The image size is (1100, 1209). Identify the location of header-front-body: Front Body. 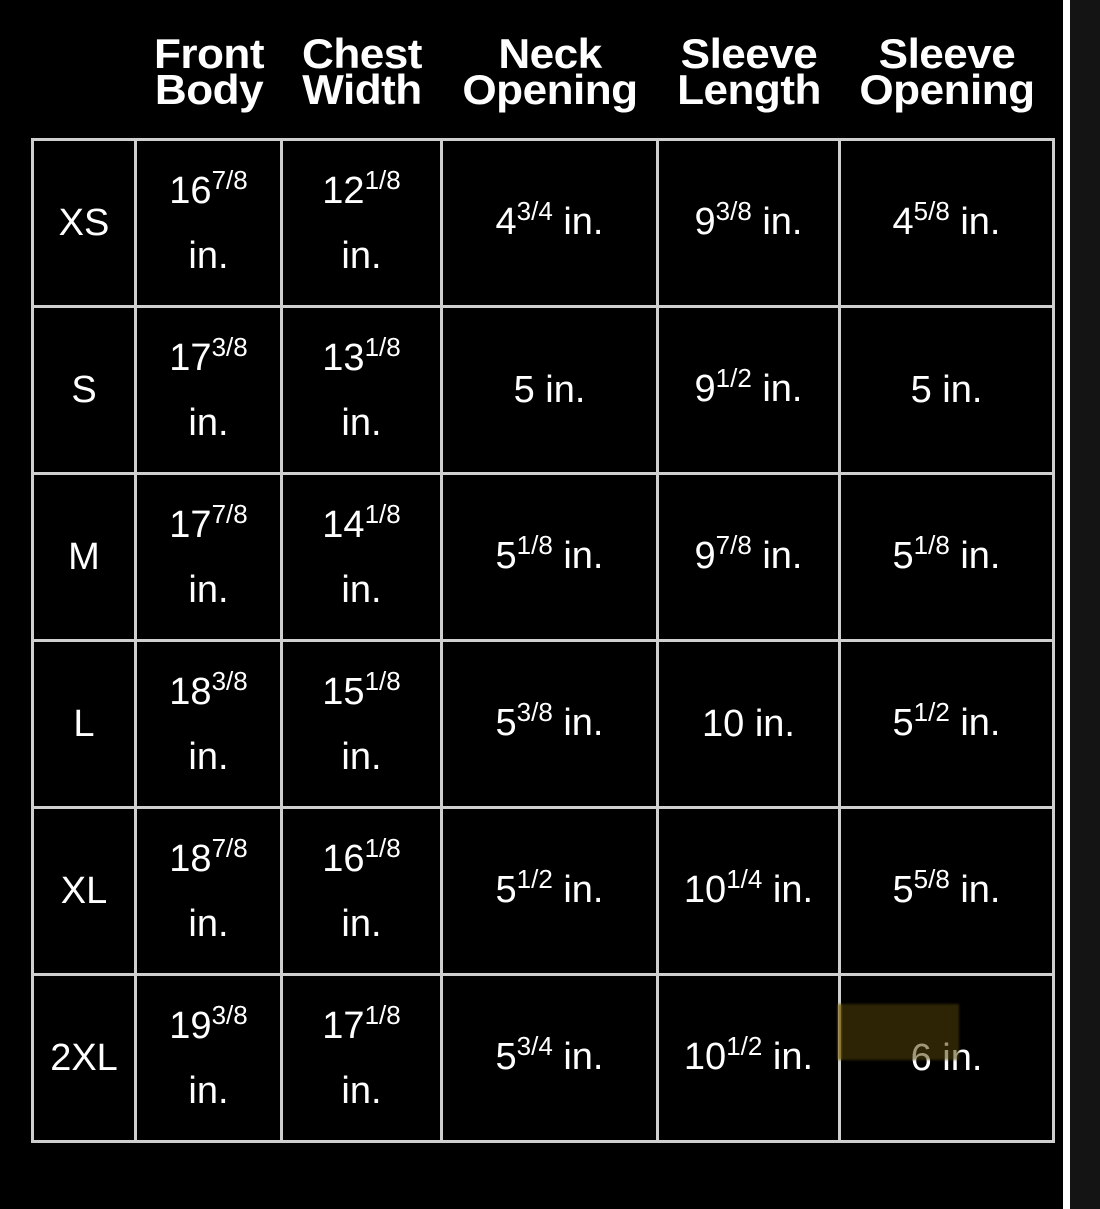
(208, 70).